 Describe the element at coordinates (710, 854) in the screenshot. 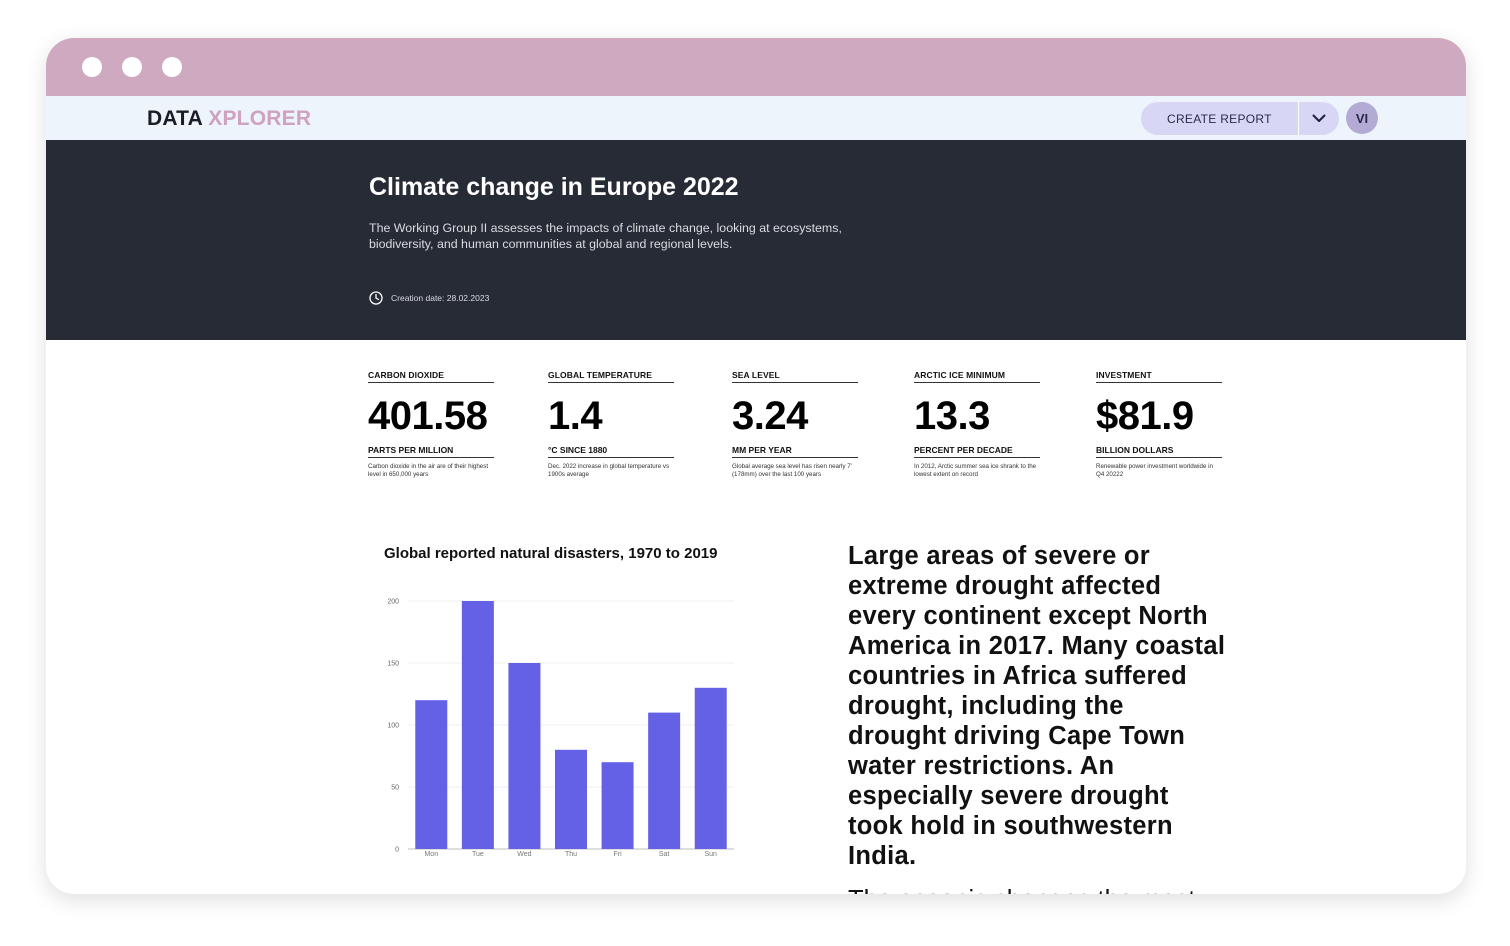

I see `x-tick-label: Sun` at that location.